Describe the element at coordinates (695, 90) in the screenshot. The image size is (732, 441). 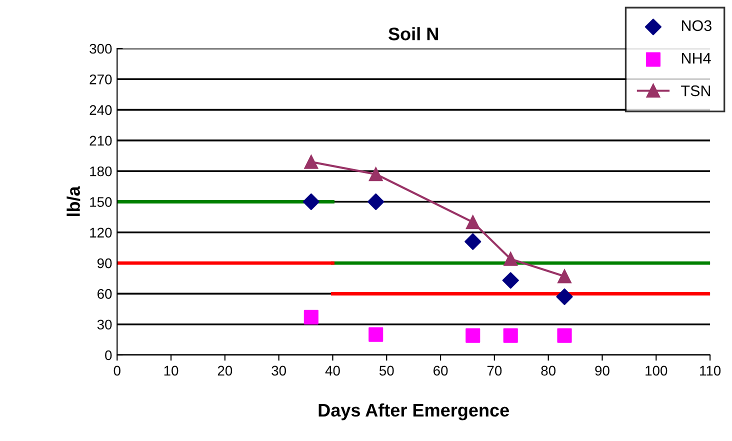
I see `legend-label: TSN` at that location.